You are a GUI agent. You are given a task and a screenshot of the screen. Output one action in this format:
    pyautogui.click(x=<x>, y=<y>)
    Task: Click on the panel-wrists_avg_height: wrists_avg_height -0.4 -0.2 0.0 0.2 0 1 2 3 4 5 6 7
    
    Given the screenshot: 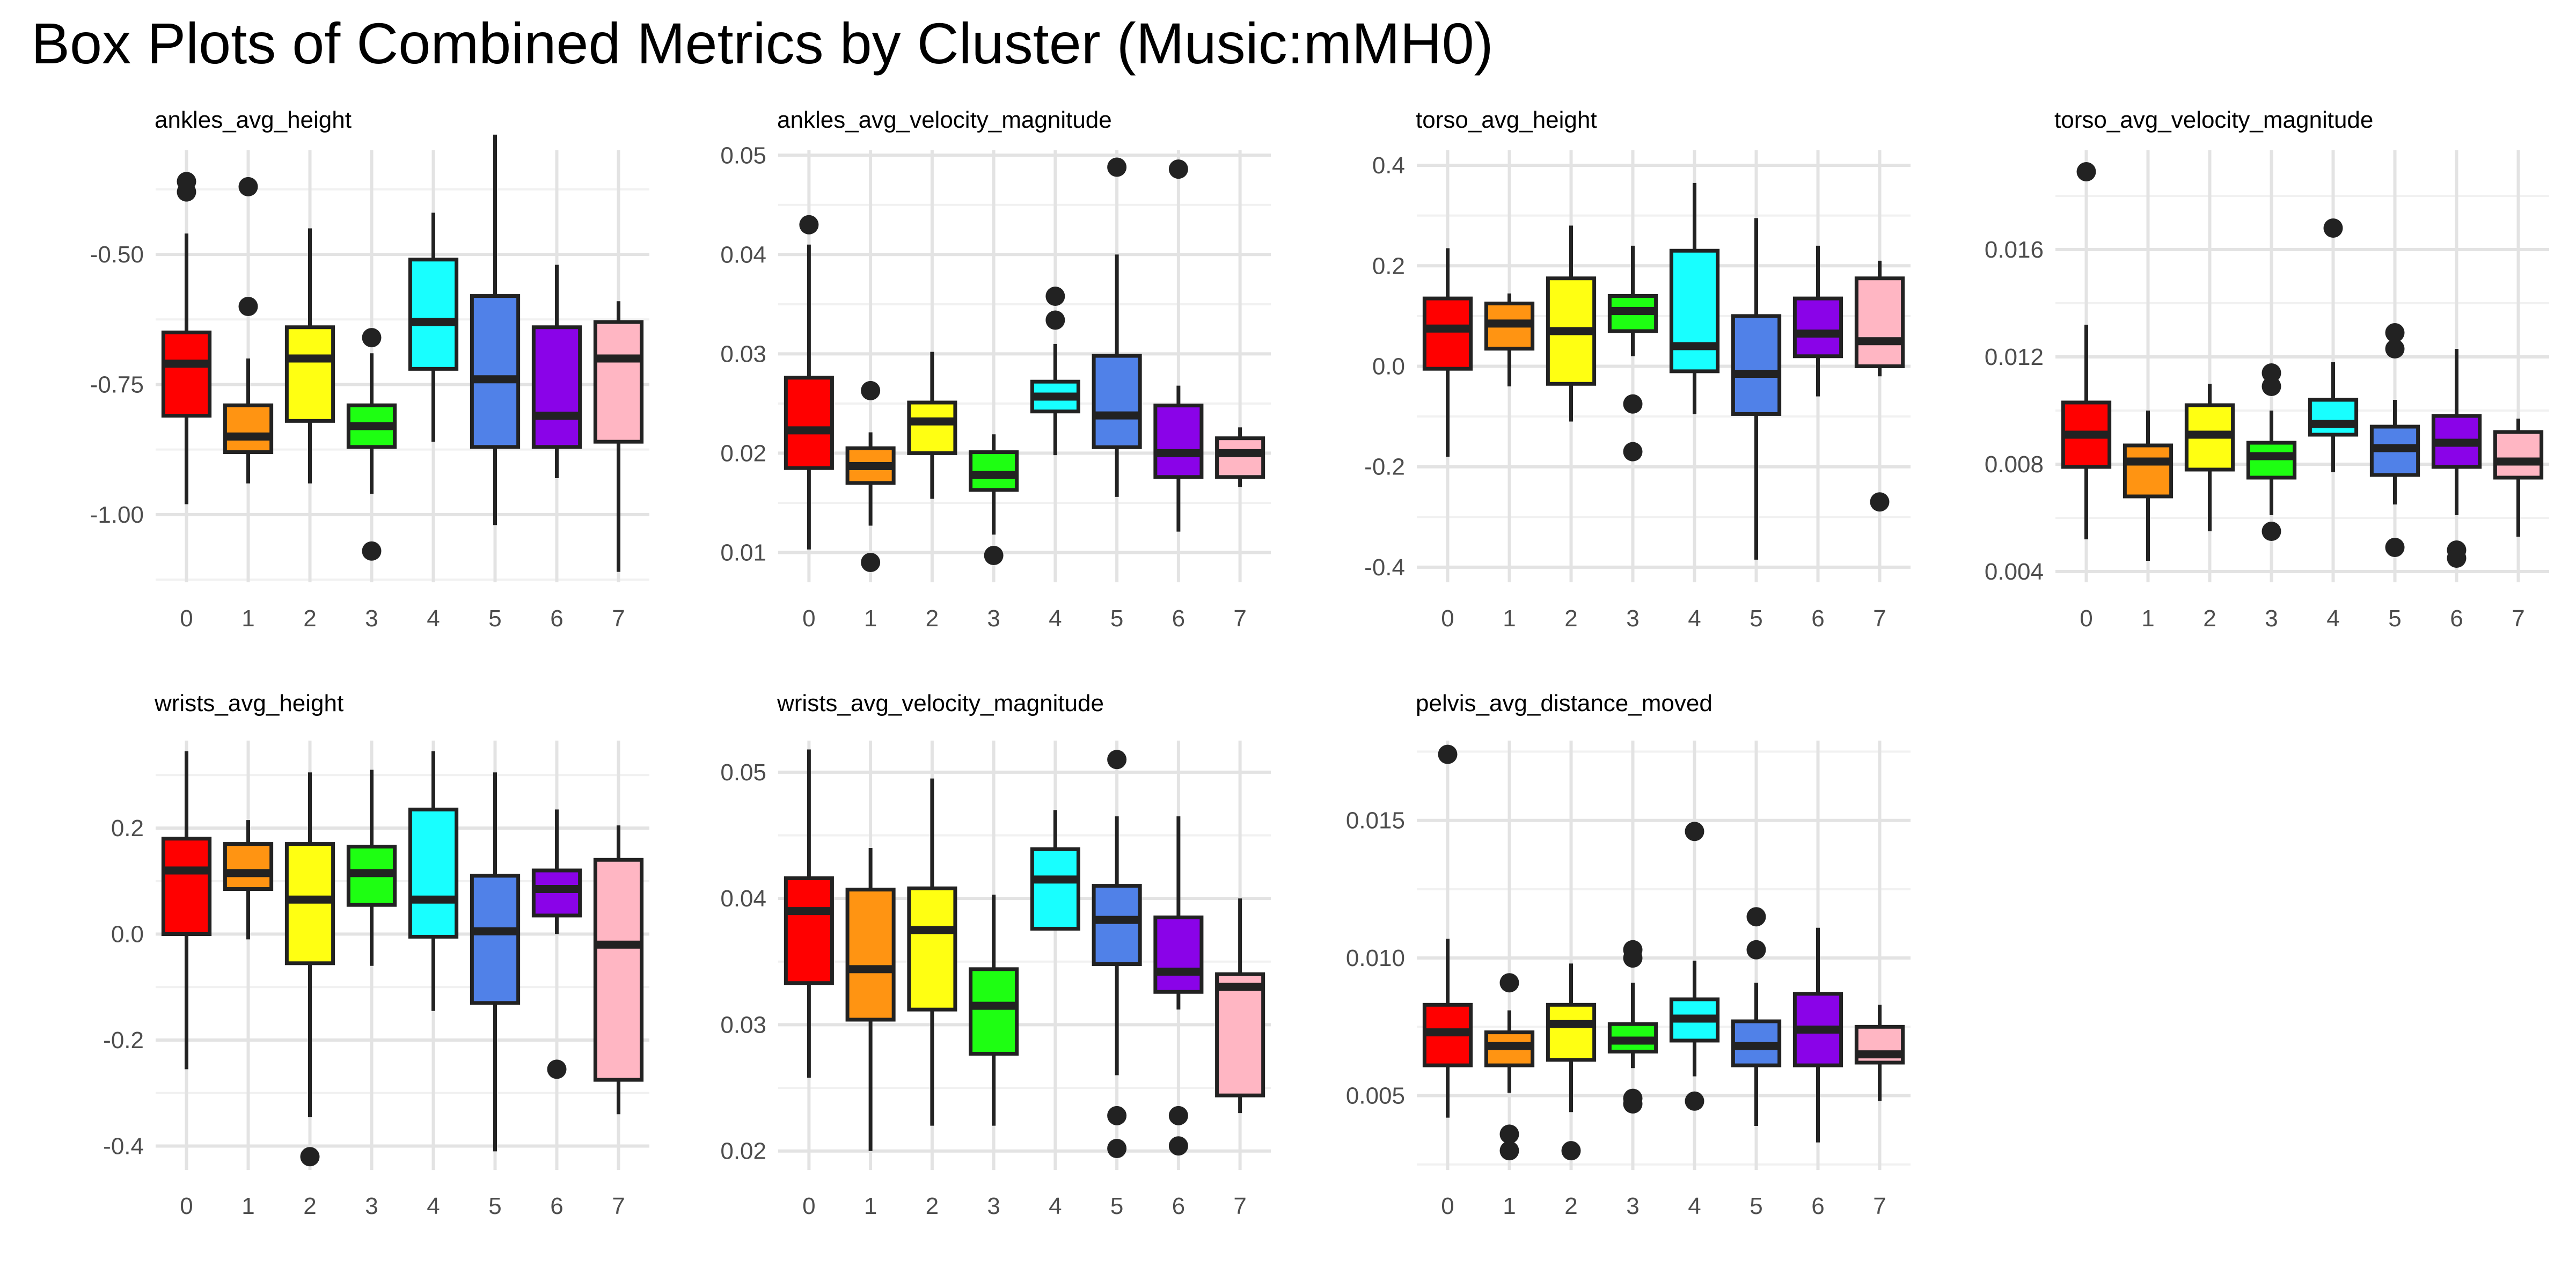 What is the action you would take?
    pyautogui.click(x=376, y=954)
    